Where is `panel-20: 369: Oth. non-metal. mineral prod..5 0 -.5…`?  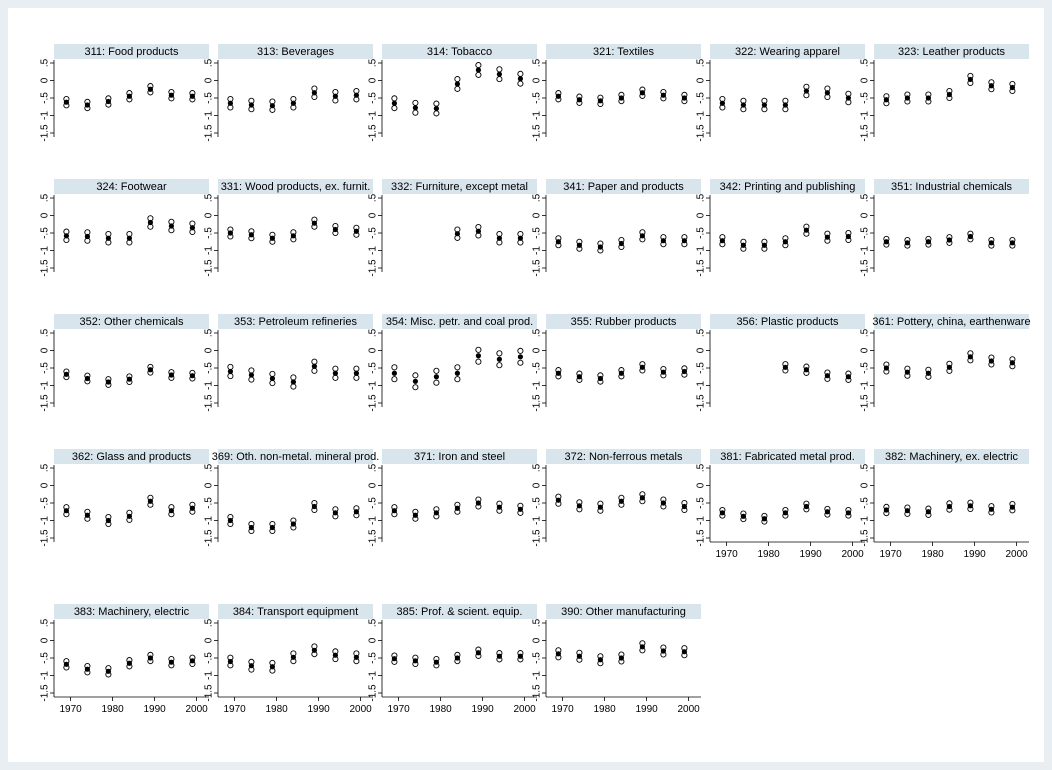 panel-20: 369: Oth. non-metal. mineral prod..5 0 -.5… is located at coordinates (291, 498).